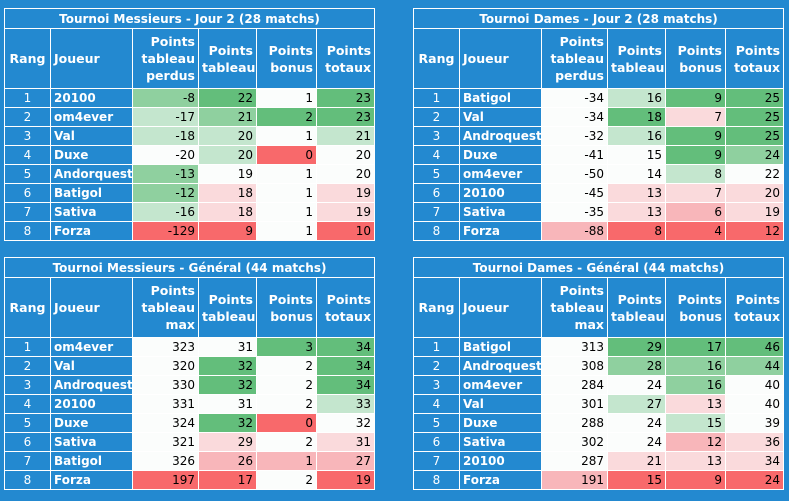 This screenshot has width=789, height=501. I want to click on value-col3-cell: 0, so click(286, 423).